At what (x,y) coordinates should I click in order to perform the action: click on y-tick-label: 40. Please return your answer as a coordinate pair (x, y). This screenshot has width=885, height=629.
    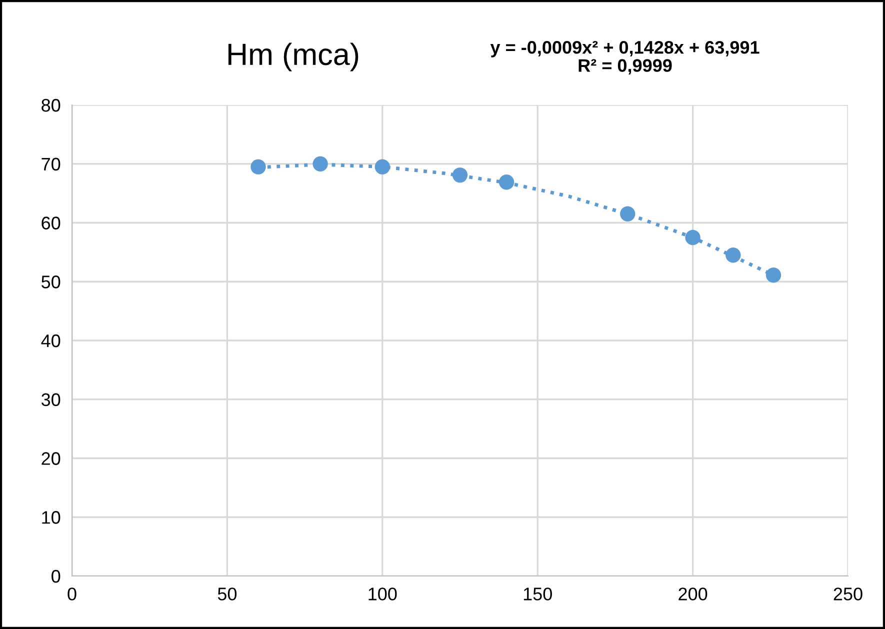
    Looking at the image, I should click on (50, 341).